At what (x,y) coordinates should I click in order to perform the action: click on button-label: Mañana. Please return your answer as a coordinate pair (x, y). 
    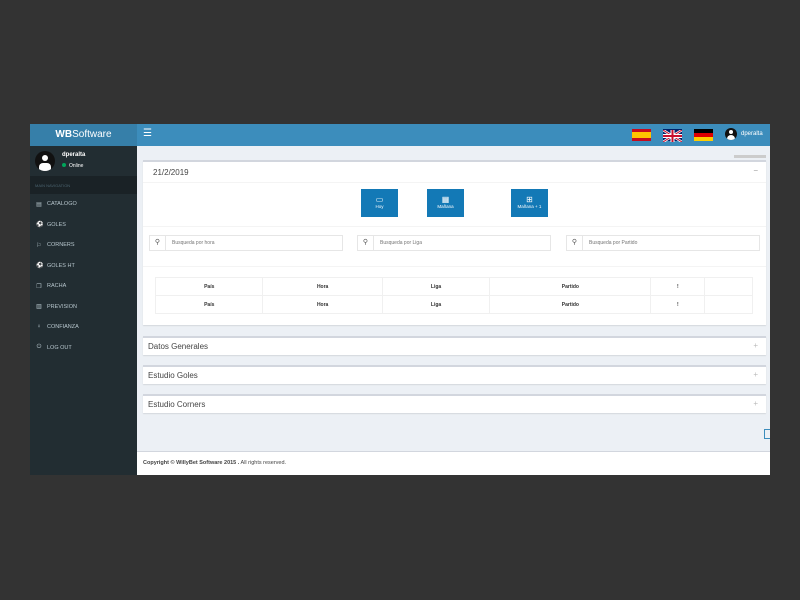
    Looking at the image, I should click on (445, 206).